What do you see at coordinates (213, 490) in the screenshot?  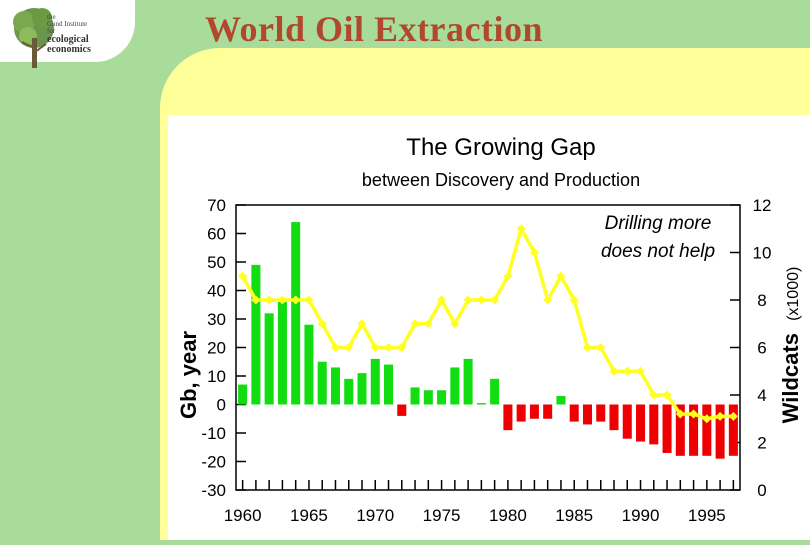 I see `y-tick-label: -30` at bounding box center [213, 490].